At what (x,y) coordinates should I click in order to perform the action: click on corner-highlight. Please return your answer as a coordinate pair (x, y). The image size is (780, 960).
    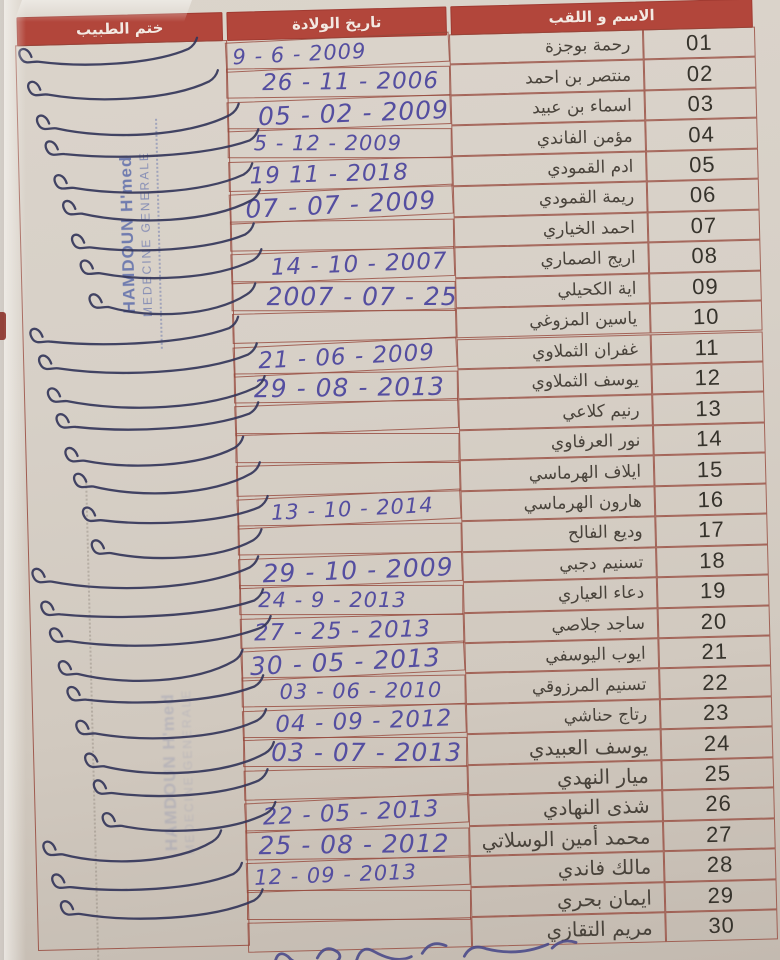
    Looking at the image, I should click on (103, 11).